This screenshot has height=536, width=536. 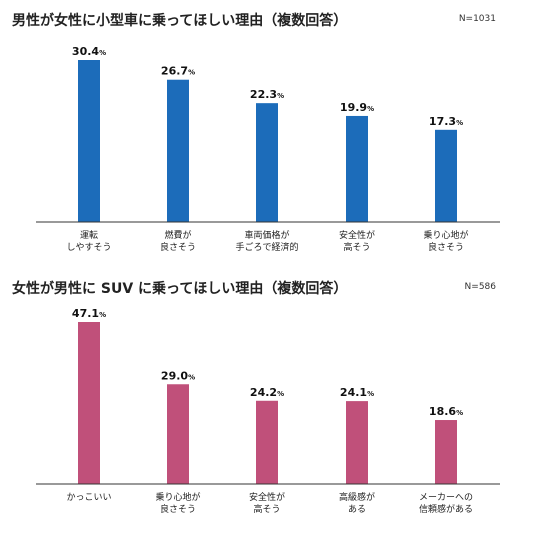 I want to click on data-label-4: 24.1%, so click(x=357, y=392).